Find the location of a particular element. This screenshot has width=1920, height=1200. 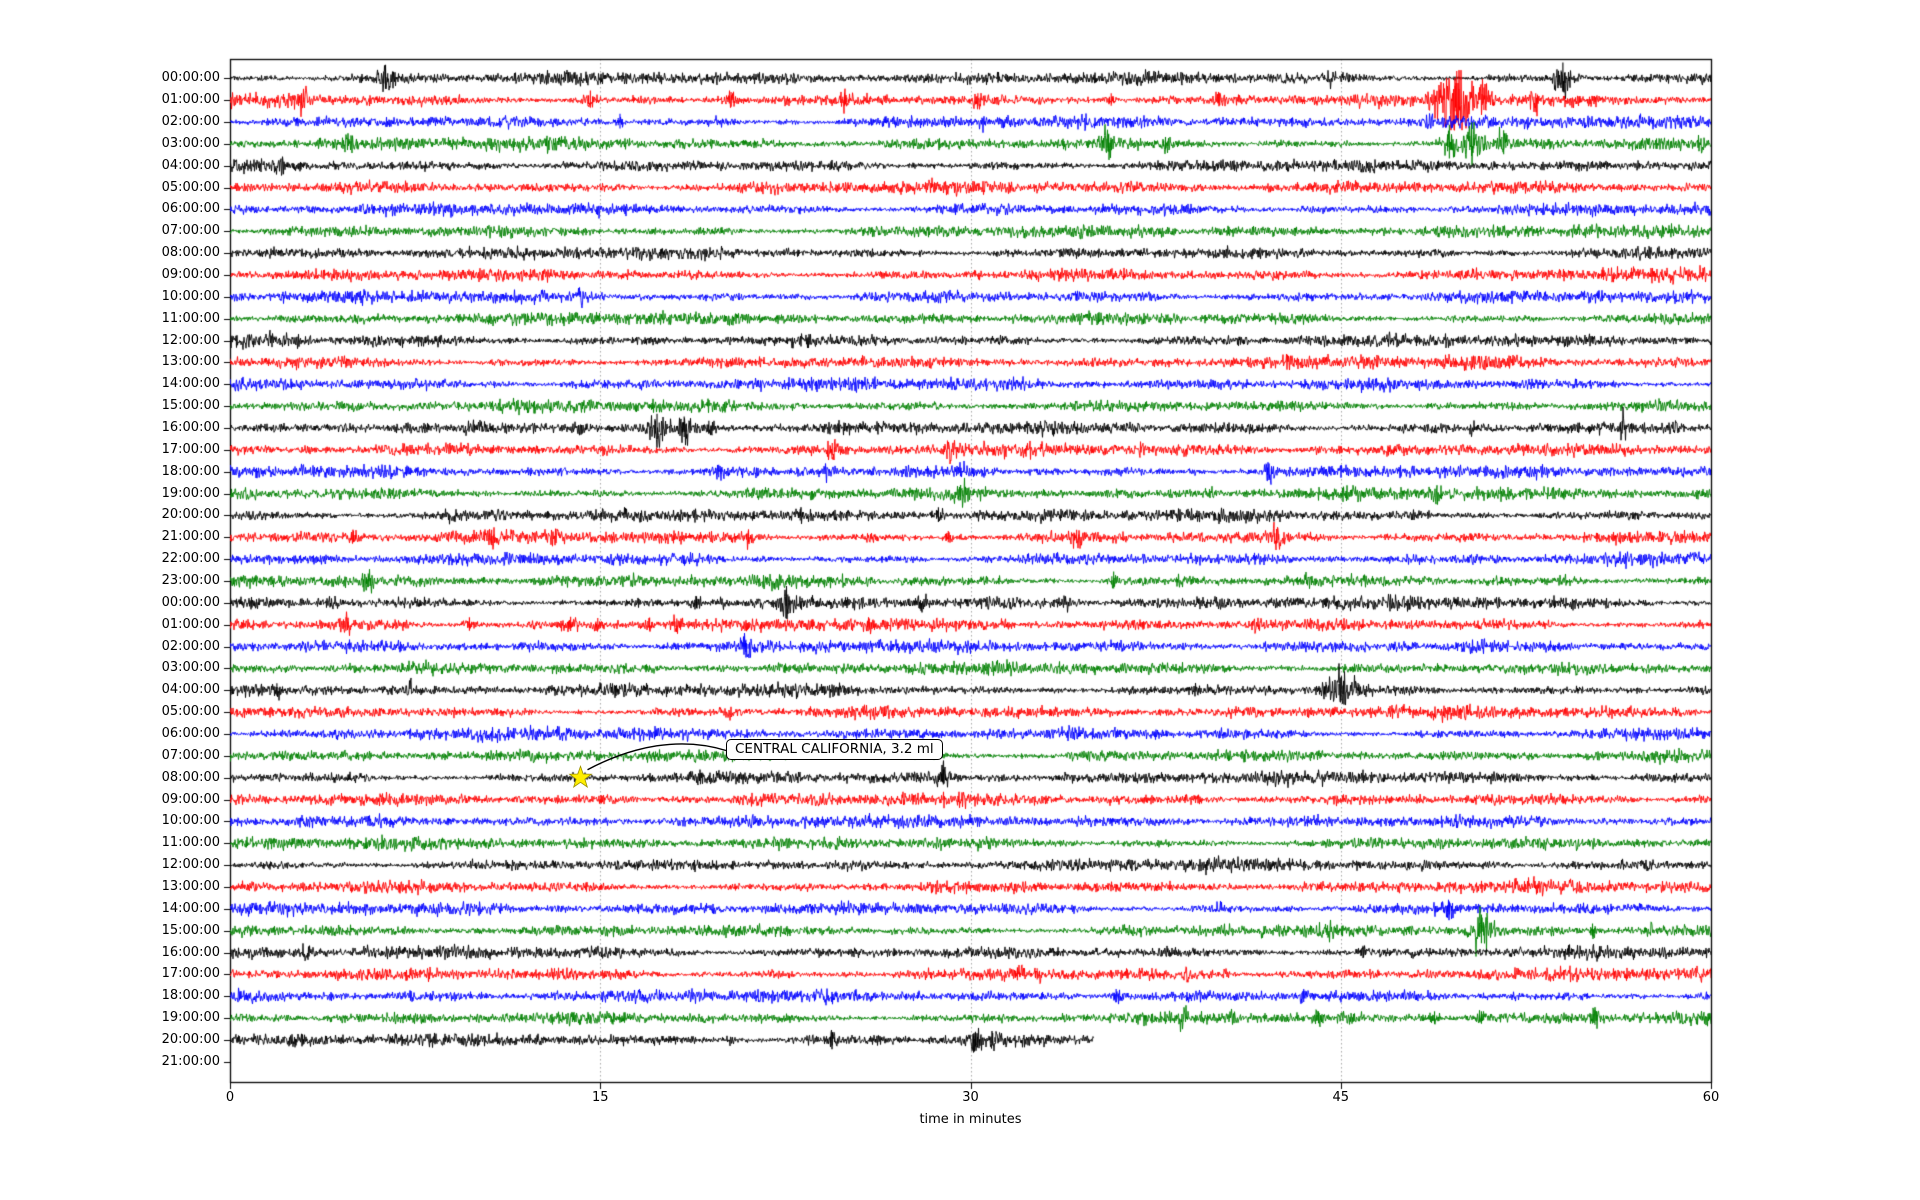

event-annotation-box: CENTRAL CALIFORNIA, 3.2 ml is located at coordinates (834, 749).